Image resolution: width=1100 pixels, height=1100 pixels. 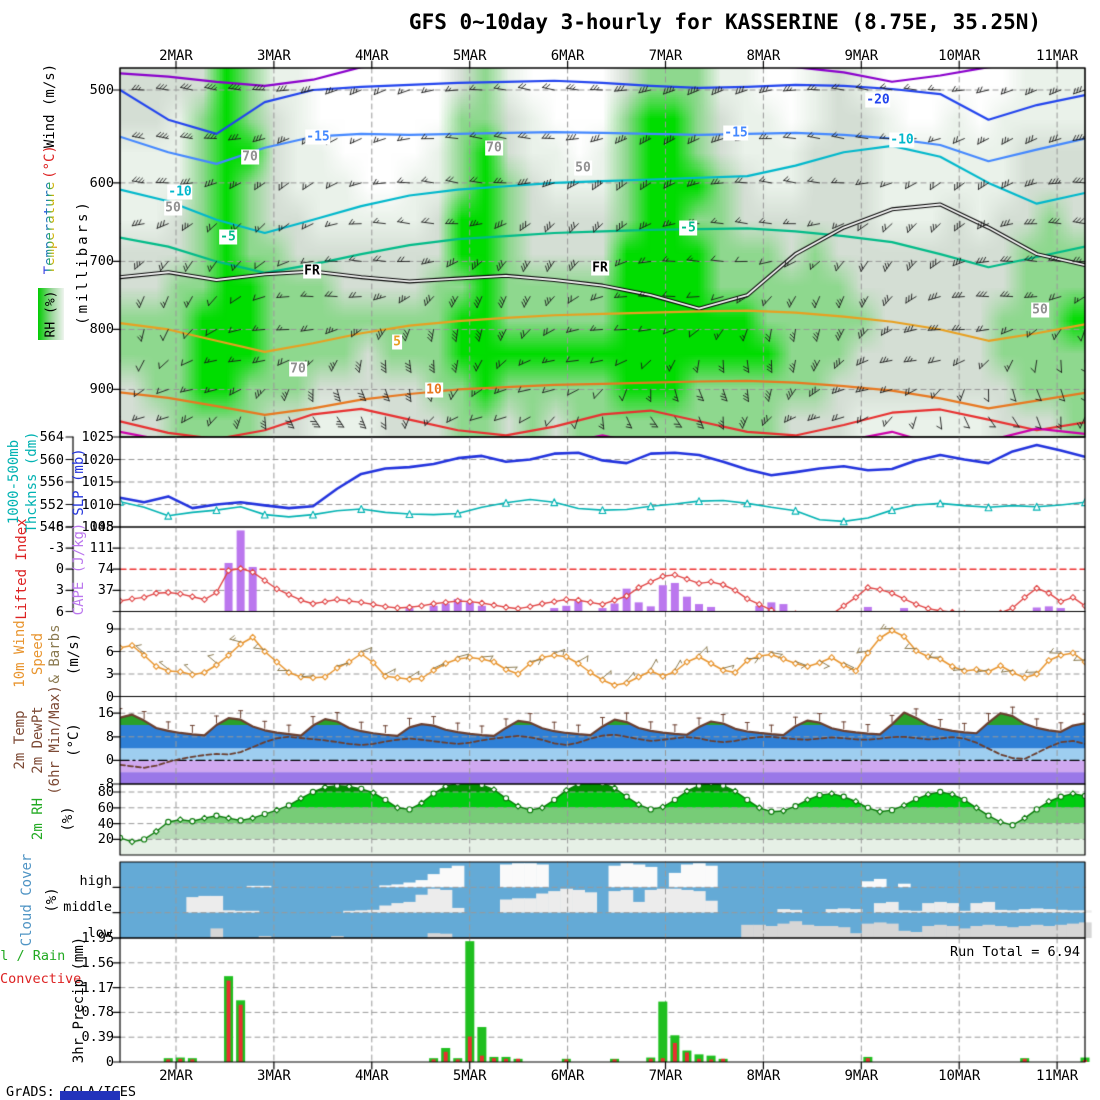 What do you see at coordinates (38, 654) in the screenshot?
I see `axis-label-speed: Speed` at bounding box center [38, 654].